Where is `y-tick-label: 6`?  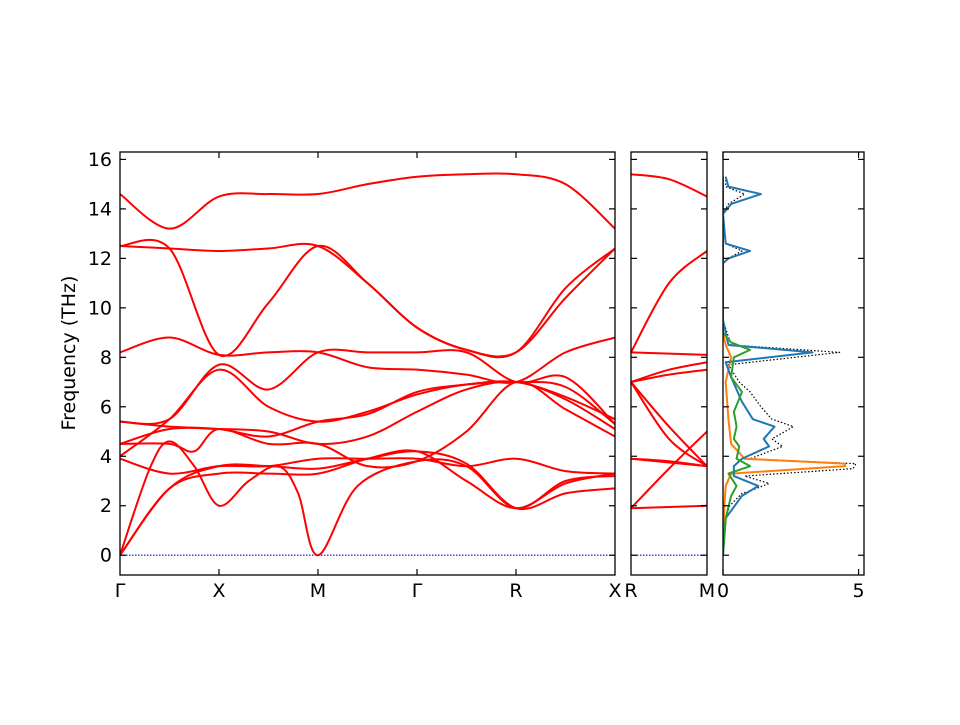
y-tick-label: 6 is located at coordinates (106, 407).